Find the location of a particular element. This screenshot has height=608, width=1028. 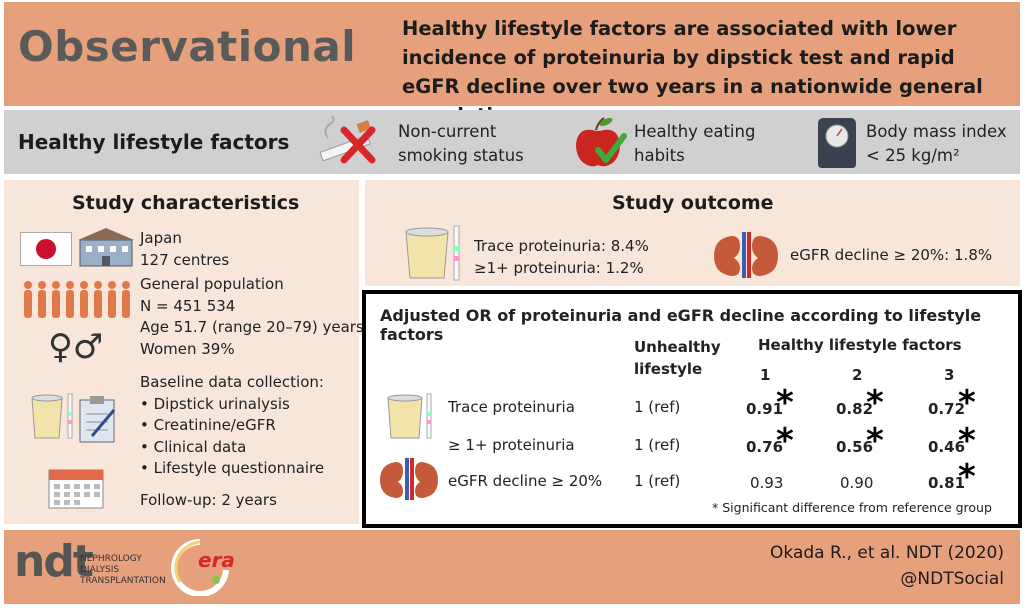

factor-smoking-line1: Non-current is located at coordinates (447, 131).